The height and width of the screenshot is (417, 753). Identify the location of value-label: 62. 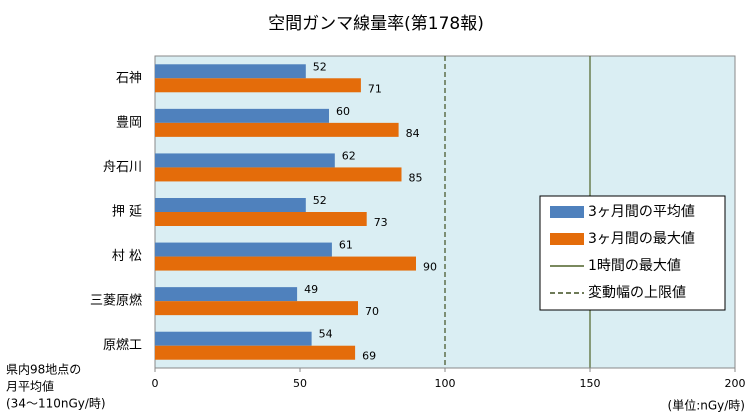
(349, 155).